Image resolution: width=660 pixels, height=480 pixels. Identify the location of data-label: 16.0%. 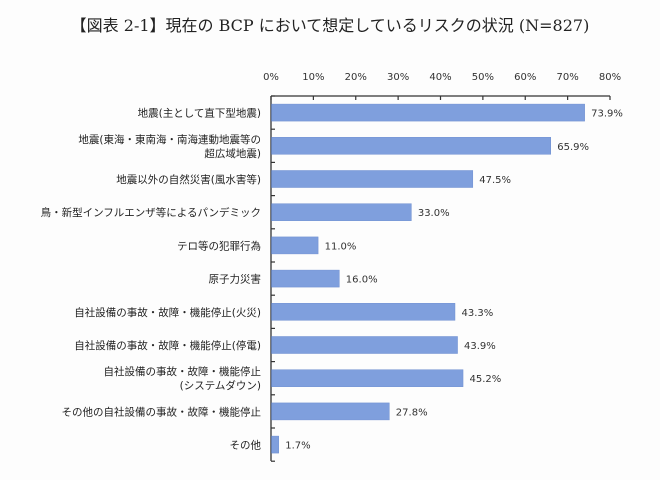
(362, 280).